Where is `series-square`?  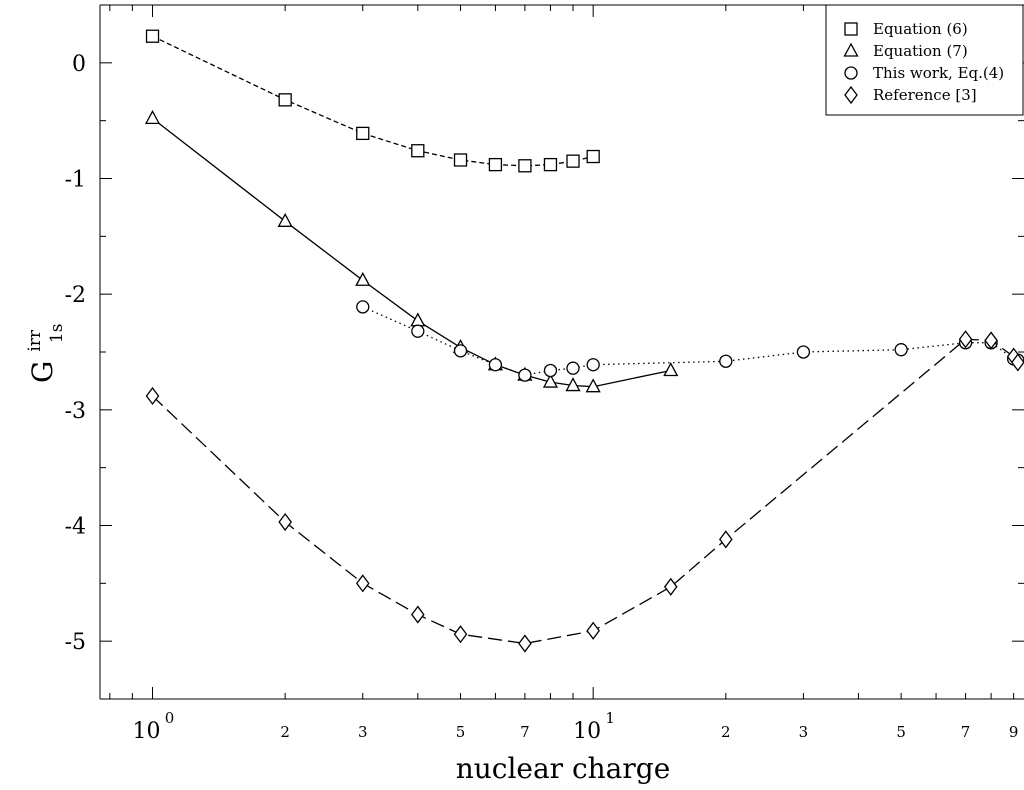
series-square is located at coordinates (372, 101).